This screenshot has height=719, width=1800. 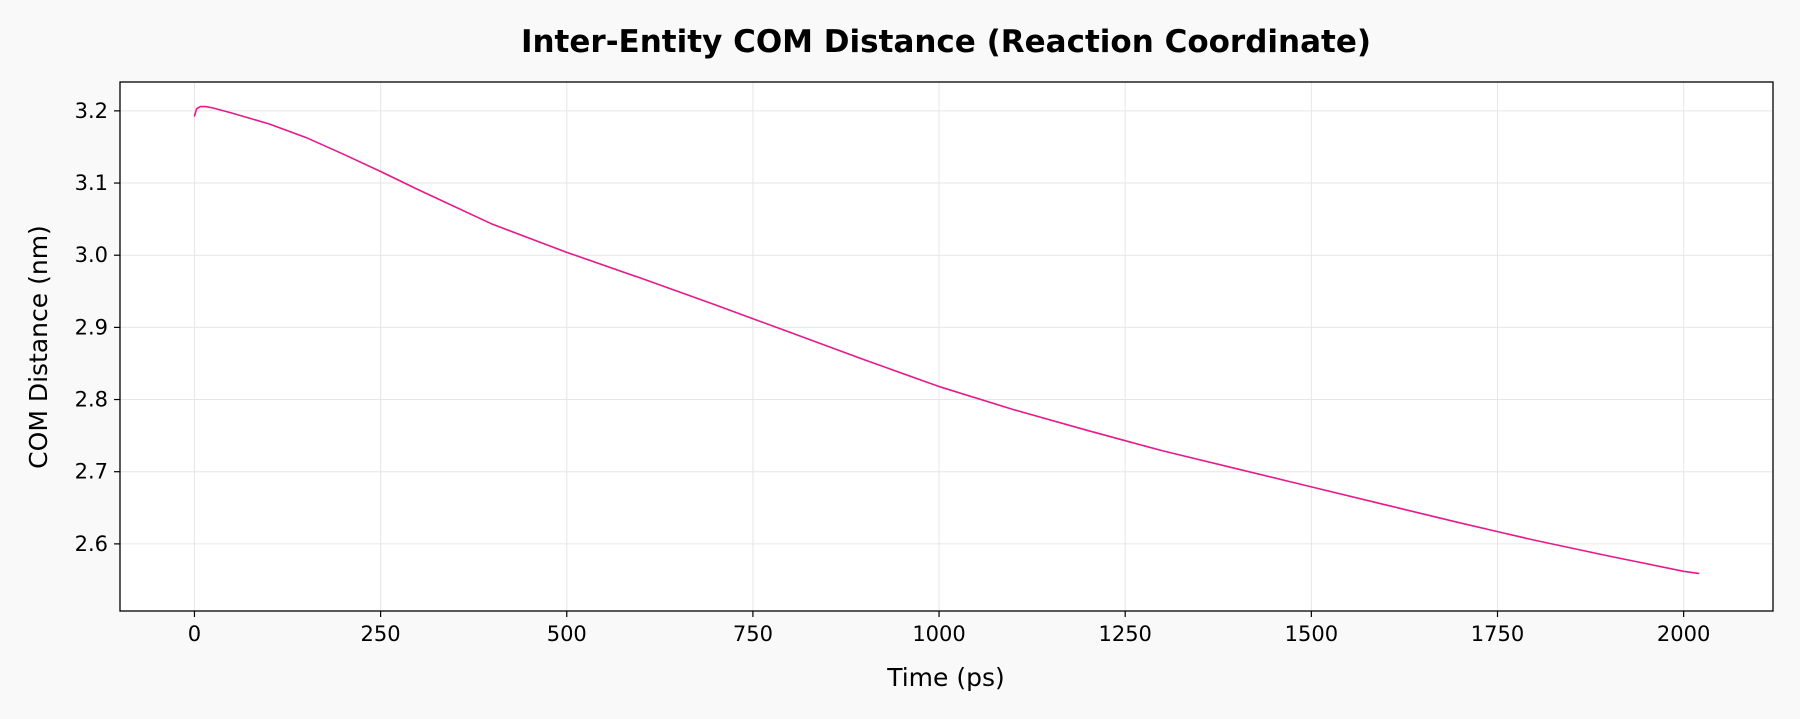 I want to click on x-axis-label: Time (ps), so click(x=945, y=677).